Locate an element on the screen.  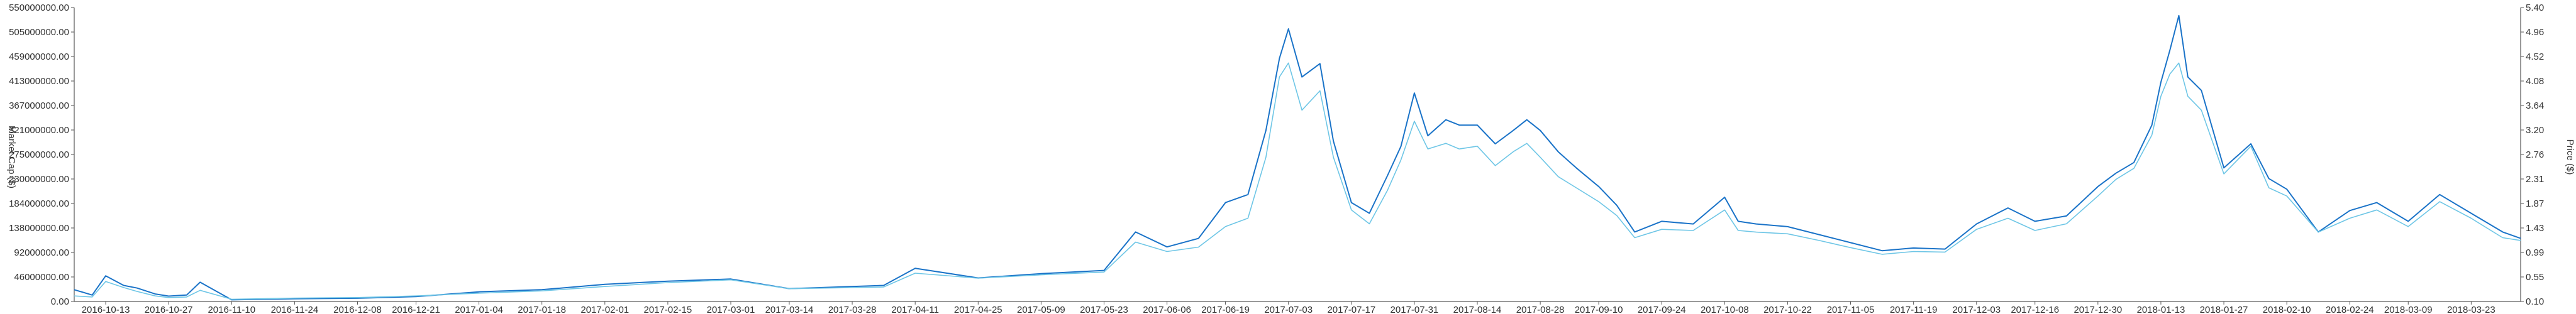
x-tick-label: 2016-10-27 is located at coordinates (169, 309).